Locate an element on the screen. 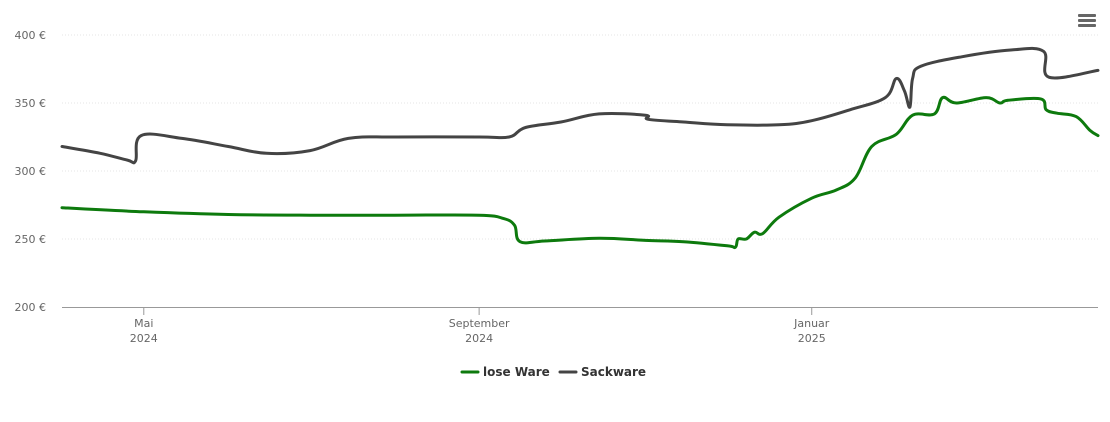 The height and width of the screenshot is (422, 1110). y-tick-label: 300 € is located at coordinates (31, 171).